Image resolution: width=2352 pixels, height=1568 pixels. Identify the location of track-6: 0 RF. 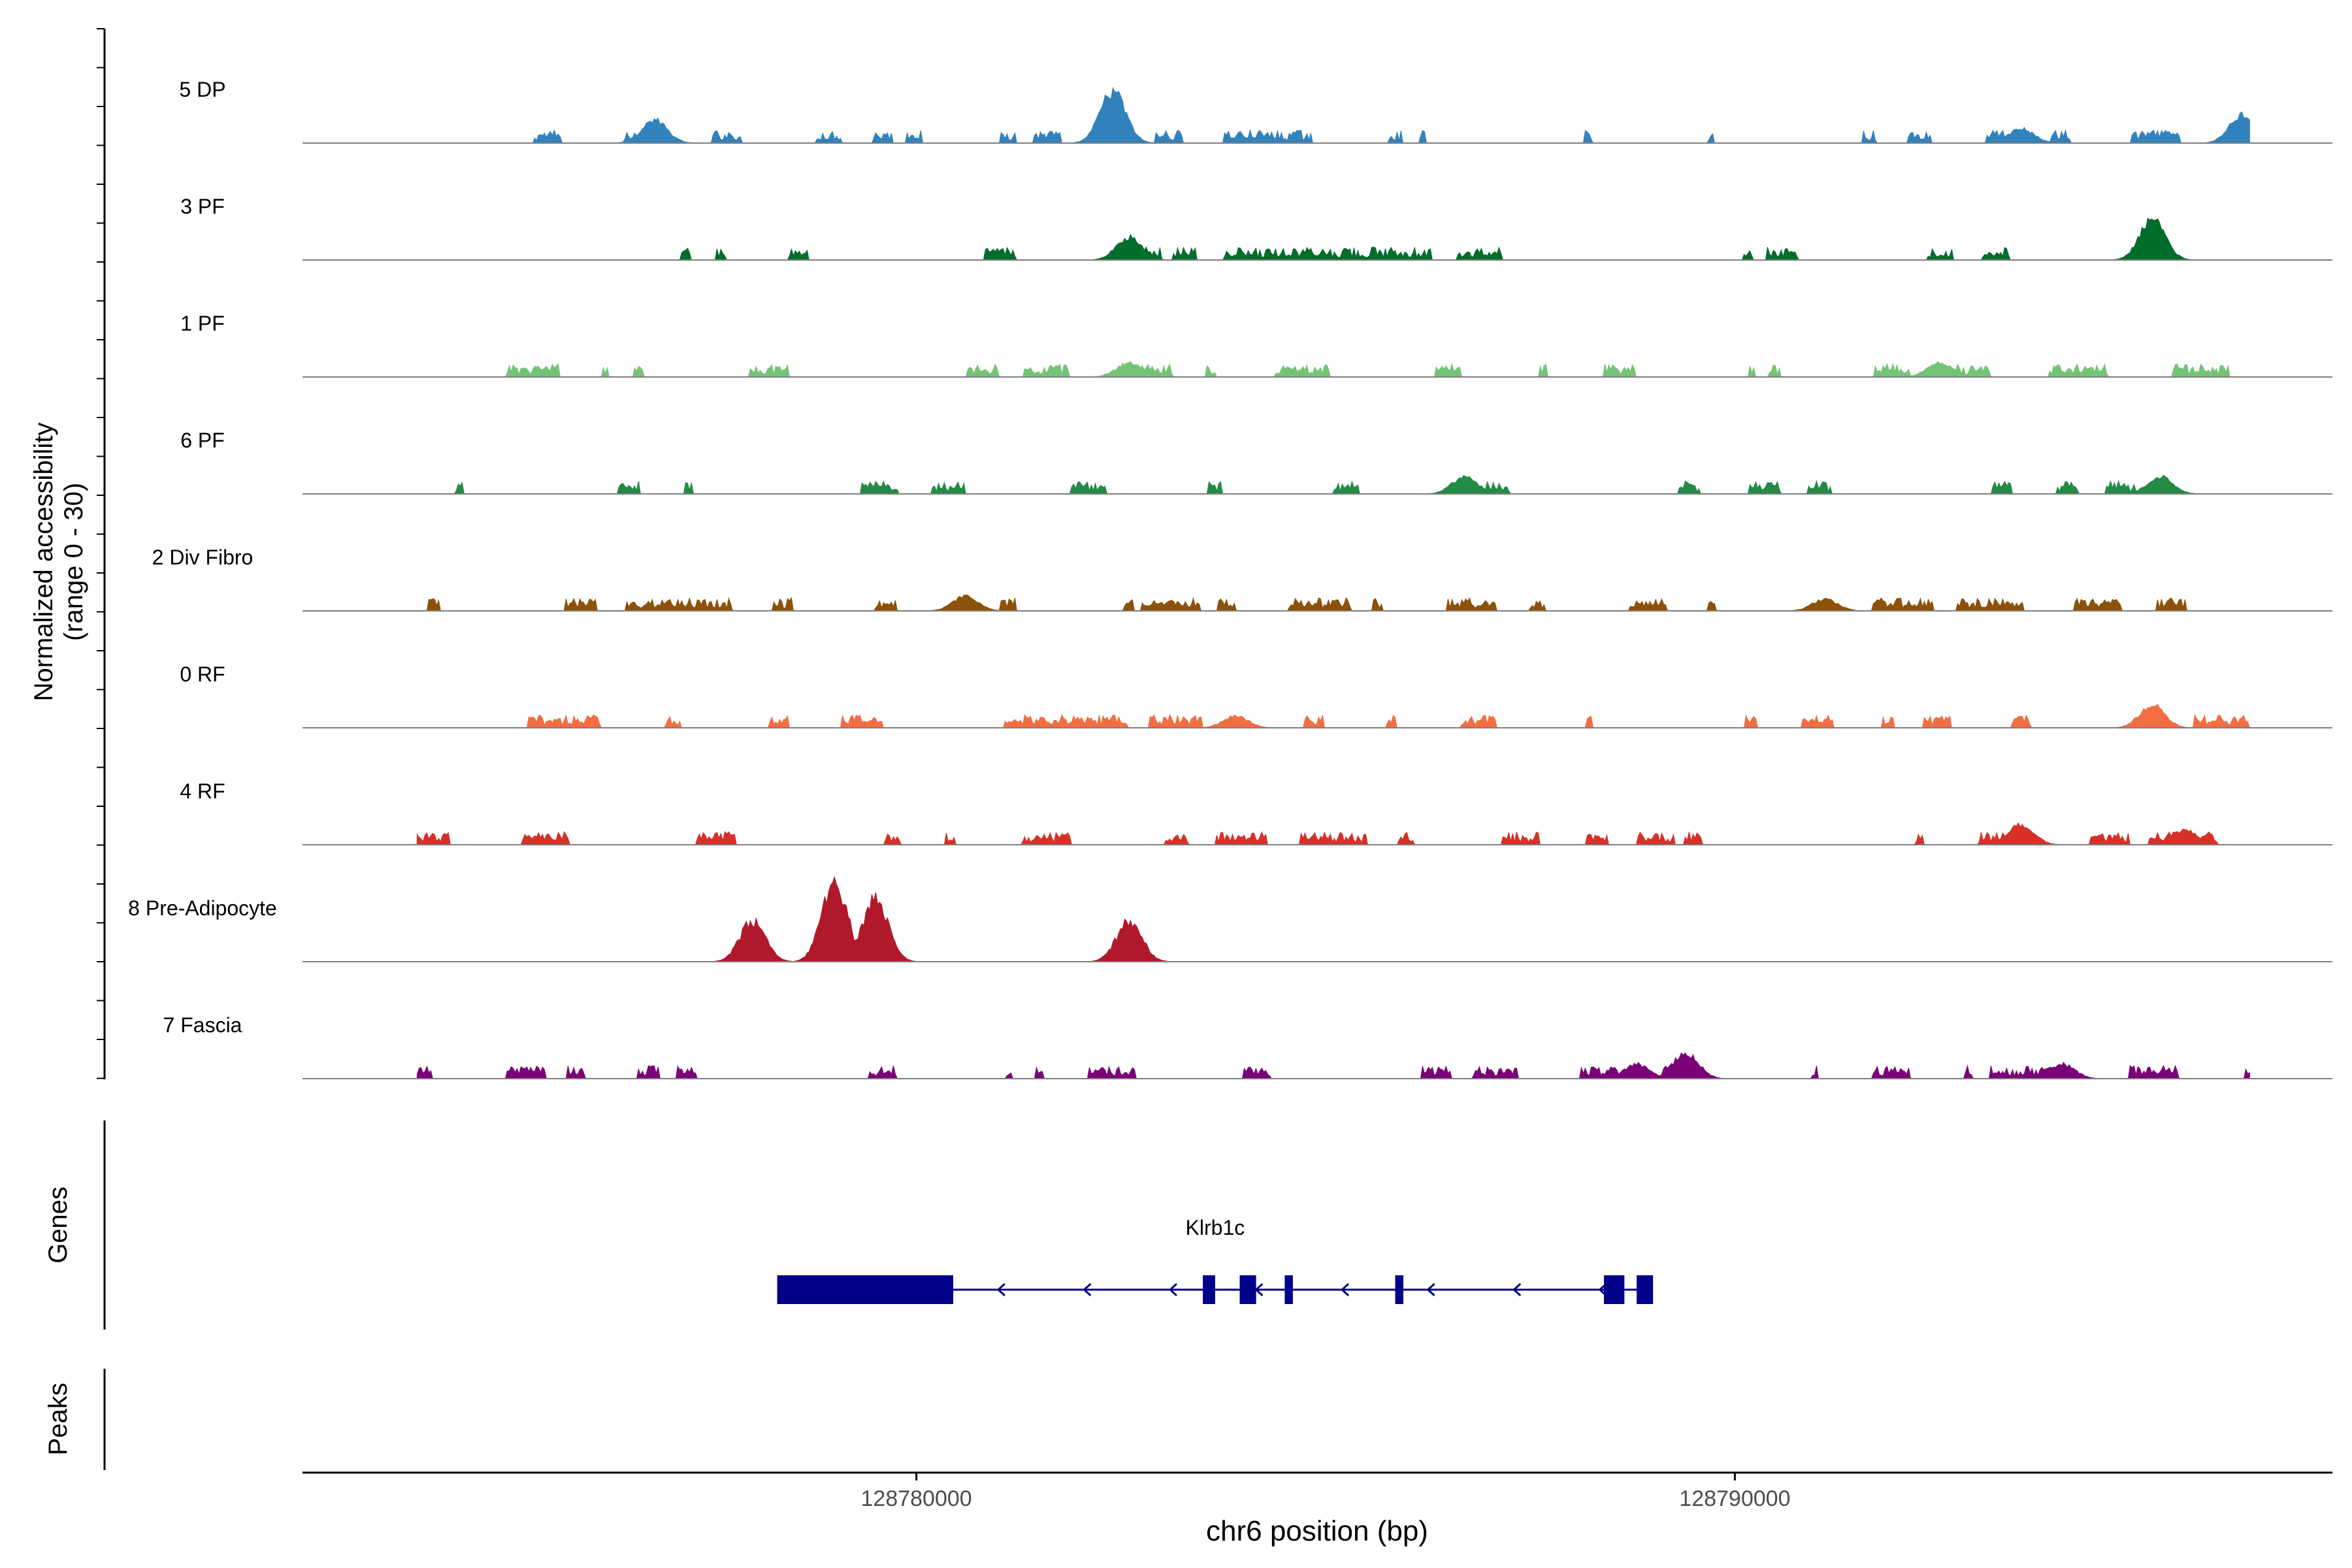
(1256, 695).